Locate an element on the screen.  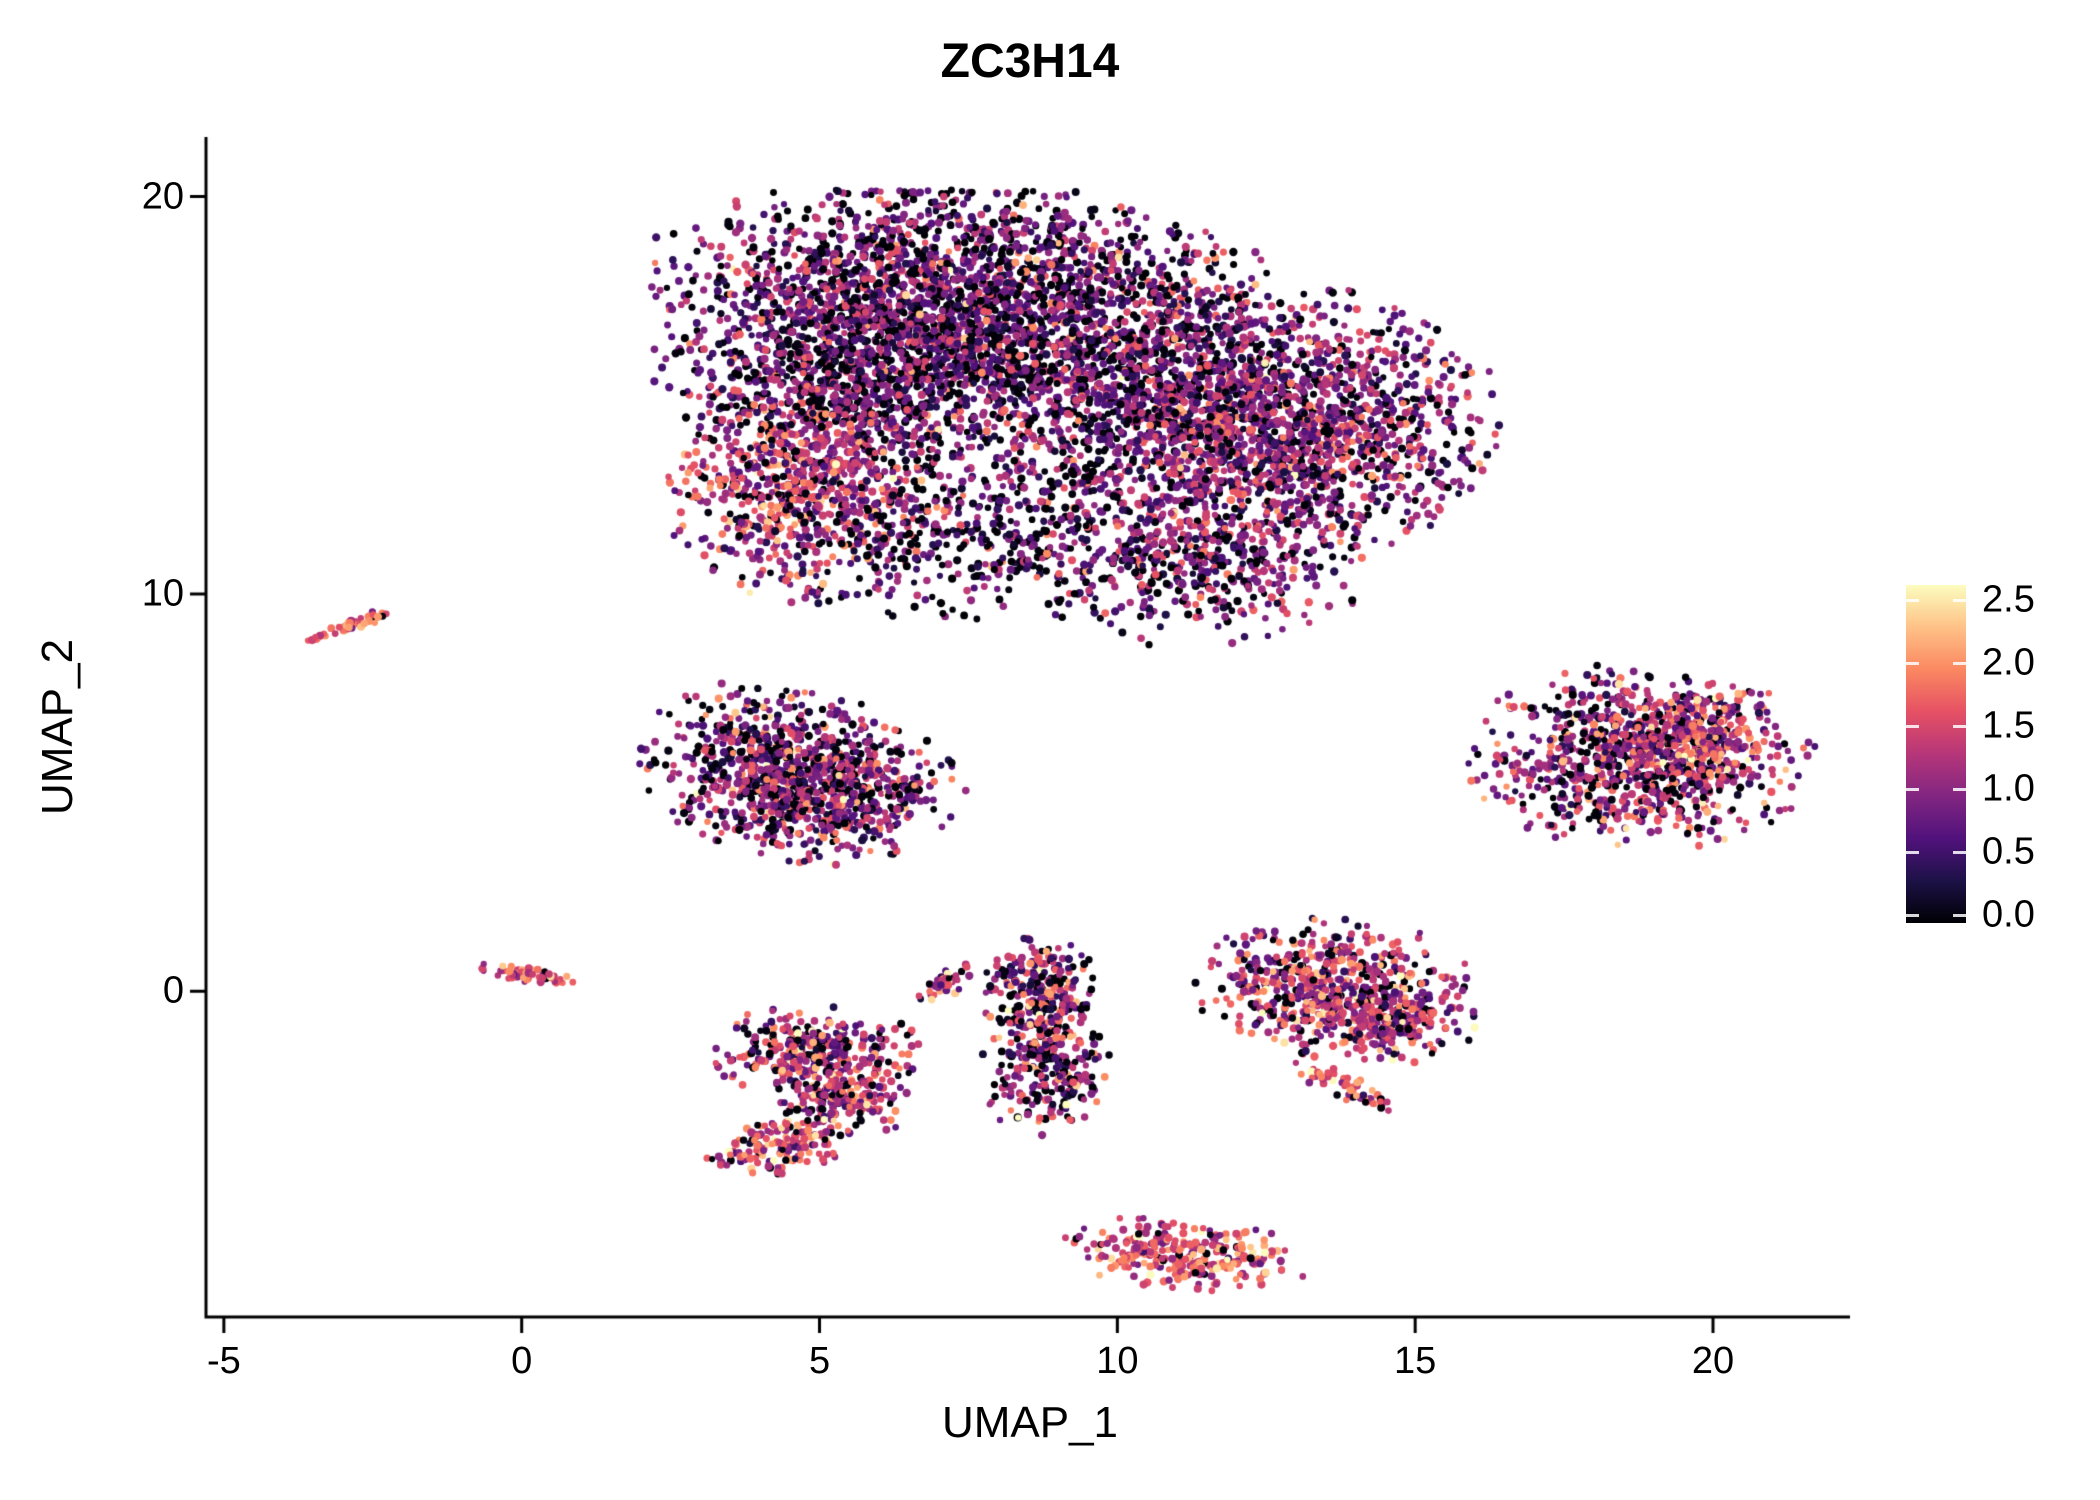
colorbar-tick-label: 0.0 is located at coordinates (2008, 914).